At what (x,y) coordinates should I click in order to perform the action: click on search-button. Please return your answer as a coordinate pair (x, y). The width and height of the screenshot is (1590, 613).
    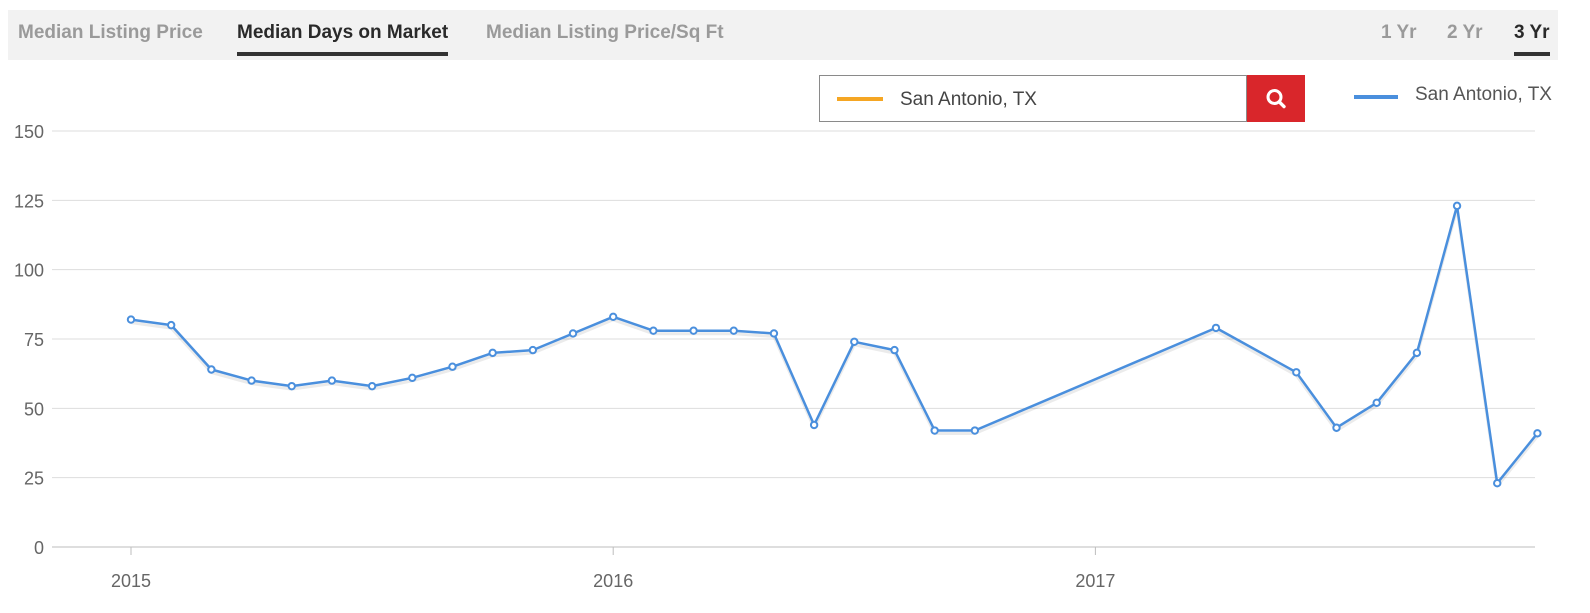
    Looking at the image, I should click on (1276, 98).